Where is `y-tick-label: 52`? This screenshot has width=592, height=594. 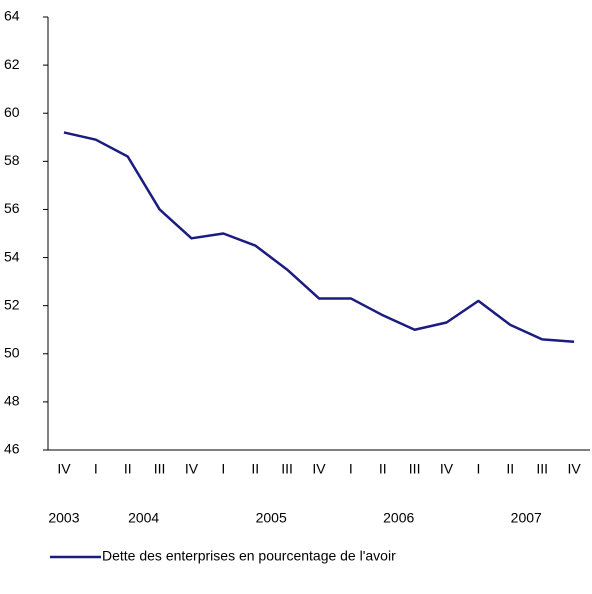
y-tick-label: 52 is located at coordinates (12, 304).